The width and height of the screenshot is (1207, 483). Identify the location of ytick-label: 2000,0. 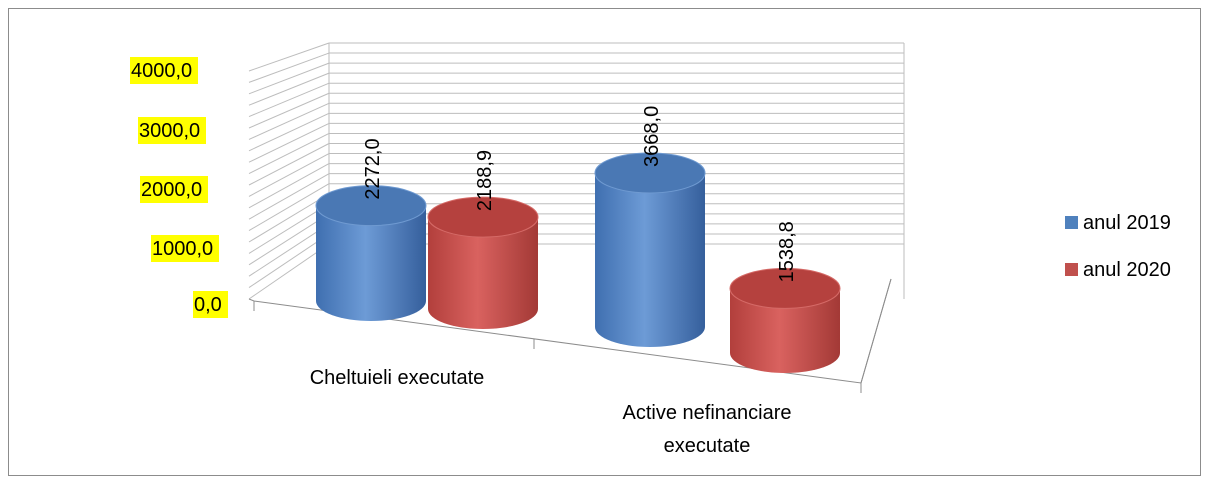
(171, 190).